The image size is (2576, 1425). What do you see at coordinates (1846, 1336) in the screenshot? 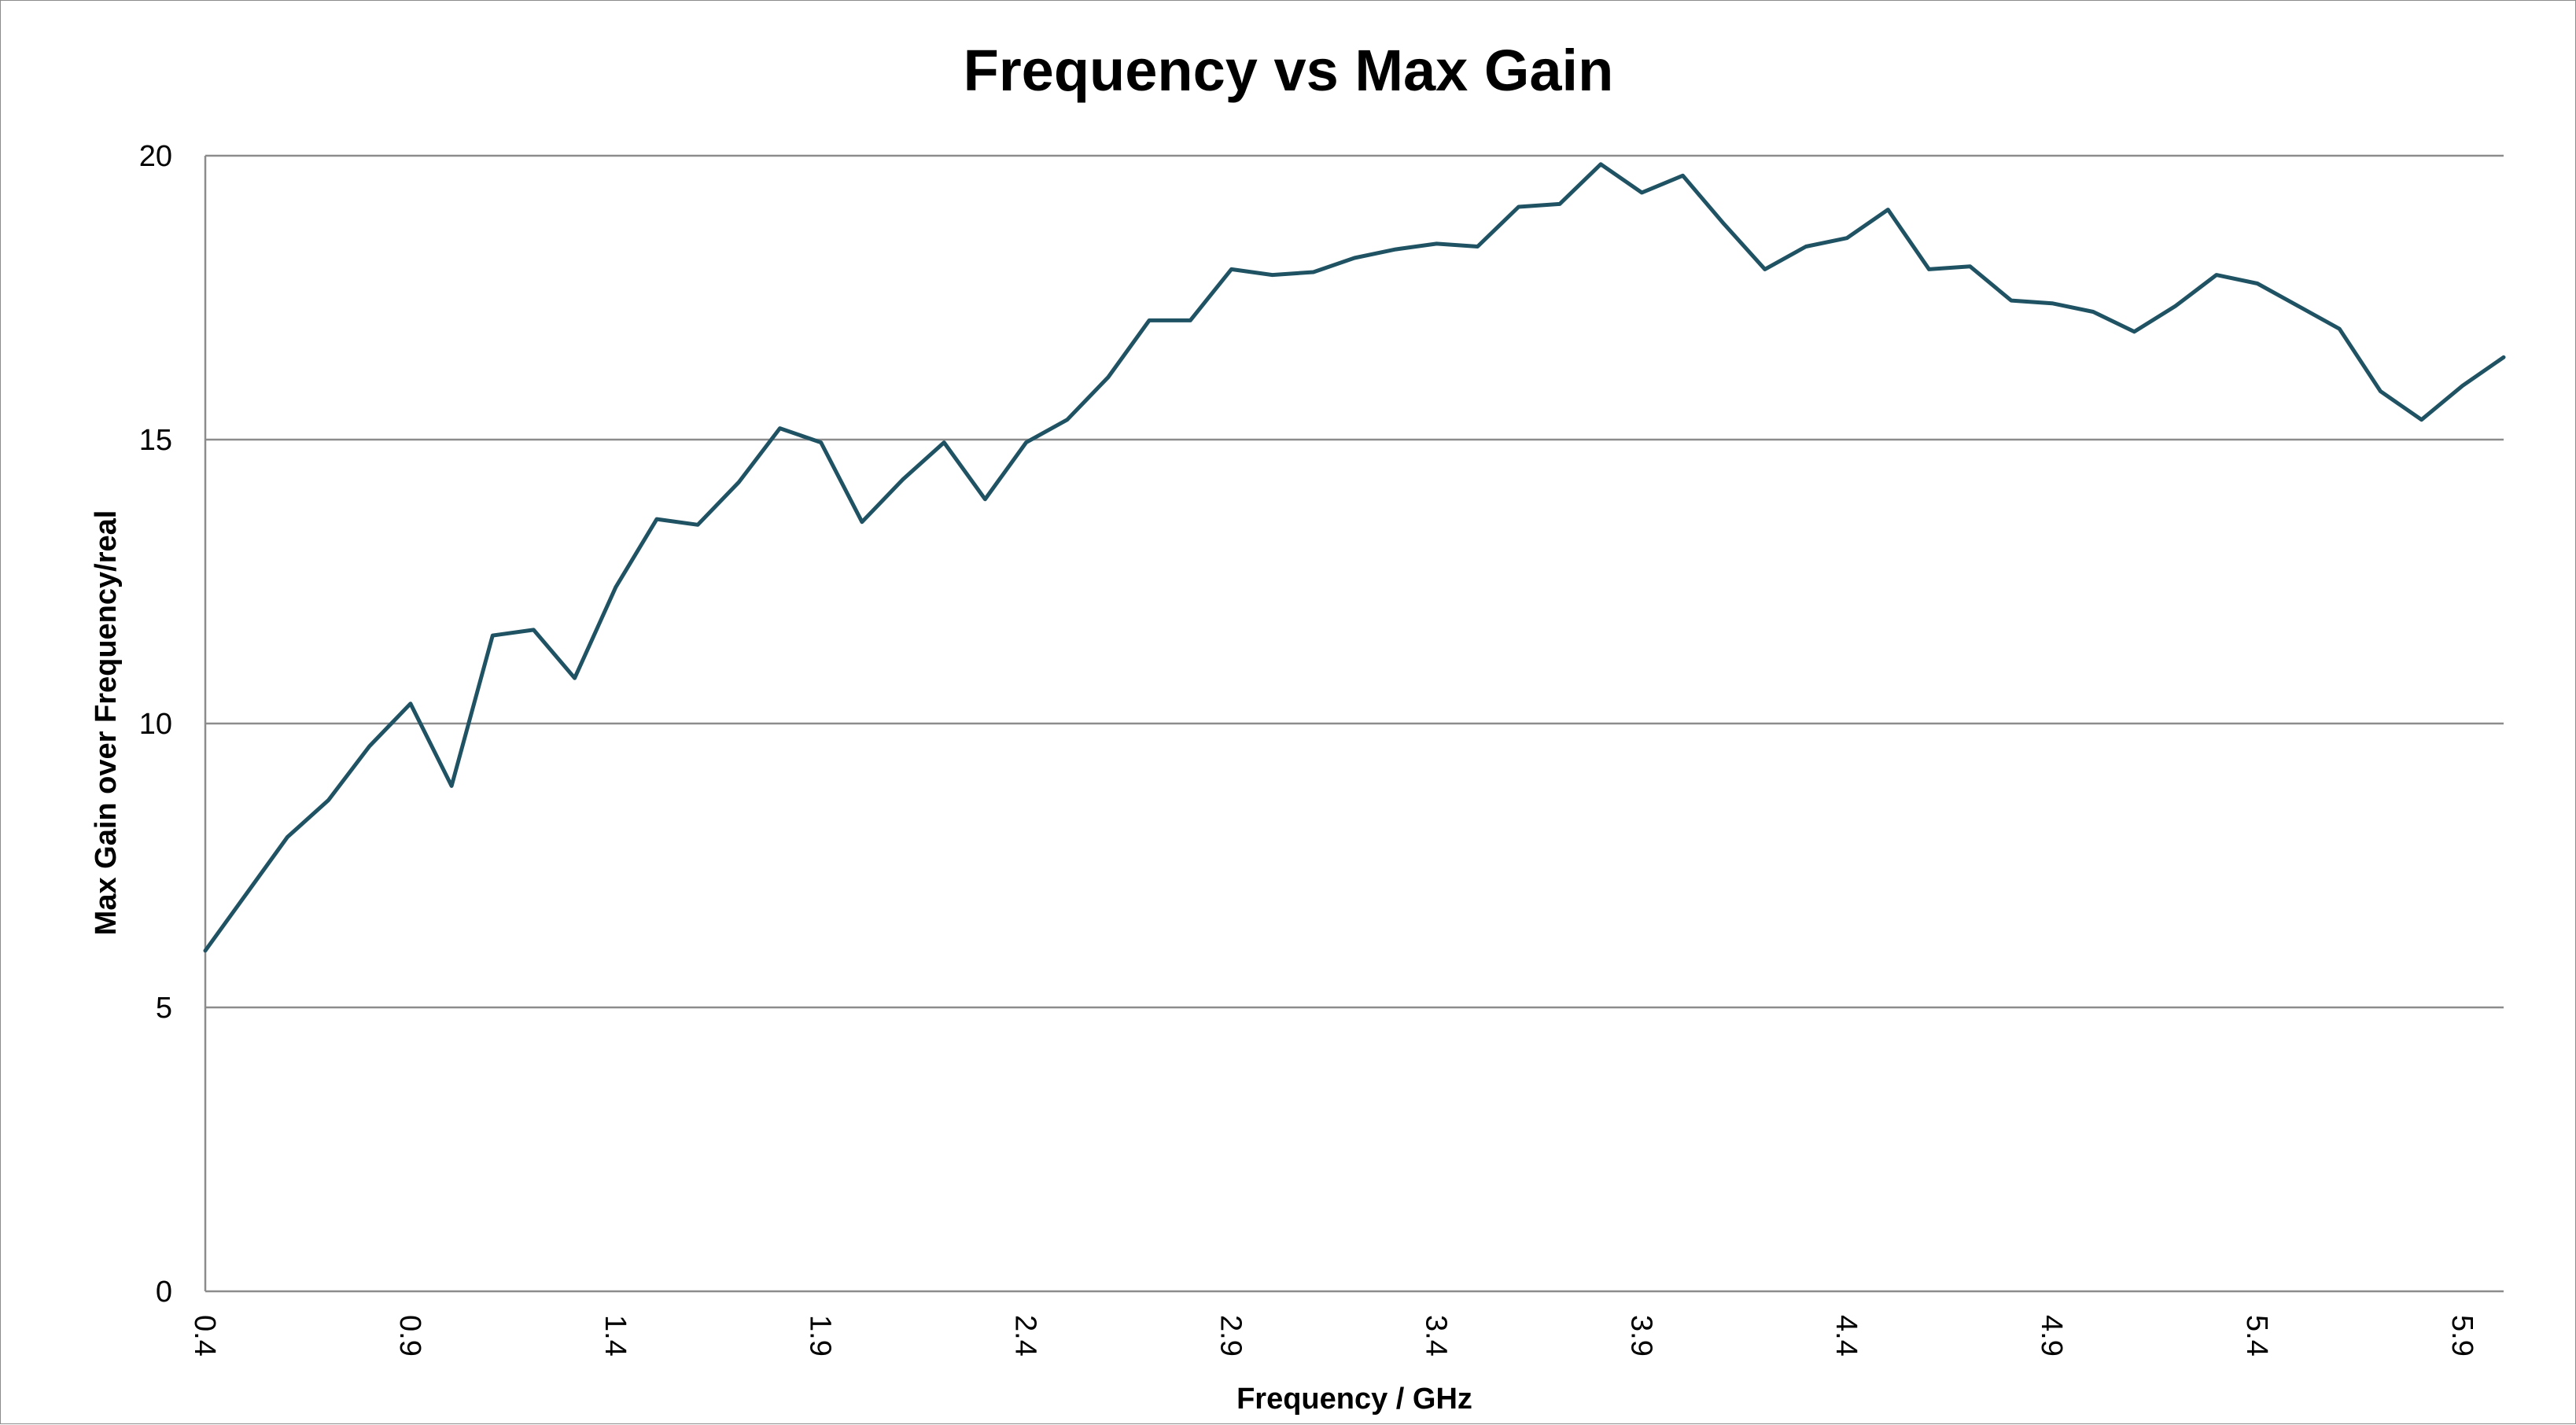
I see `x-tick-label: 4.4` at bounding box center [1846, 1336].